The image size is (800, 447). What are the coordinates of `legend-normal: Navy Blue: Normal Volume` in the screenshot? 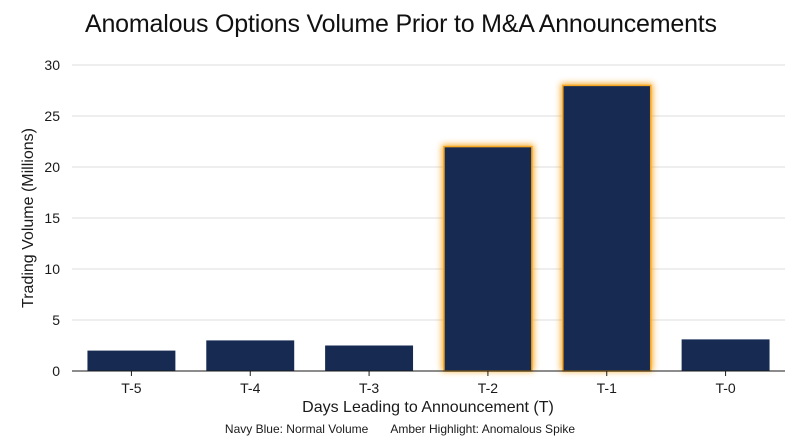 It's located at (296, 429).